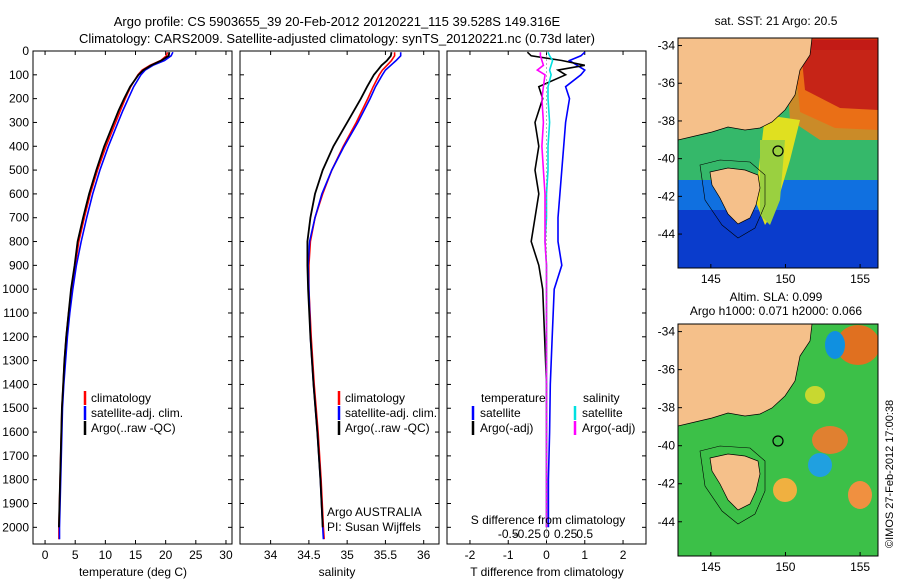 The height and width of the screenshot is (580, 900). I want to click on depth-tick-label: 1800, so click(15, 480).